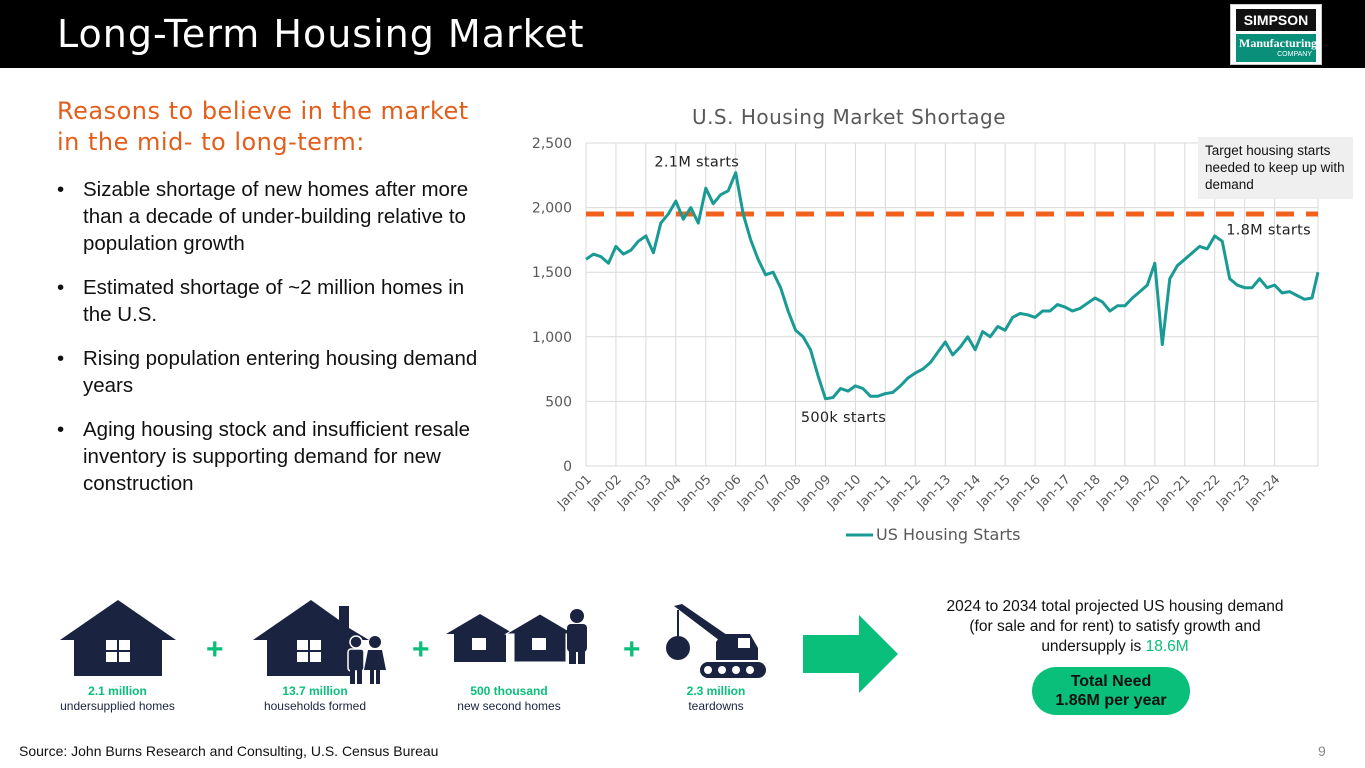  Describe the element at coordinates (934, 492) in the screenshot. I see `x-tick-label: Jan-13` at that location.